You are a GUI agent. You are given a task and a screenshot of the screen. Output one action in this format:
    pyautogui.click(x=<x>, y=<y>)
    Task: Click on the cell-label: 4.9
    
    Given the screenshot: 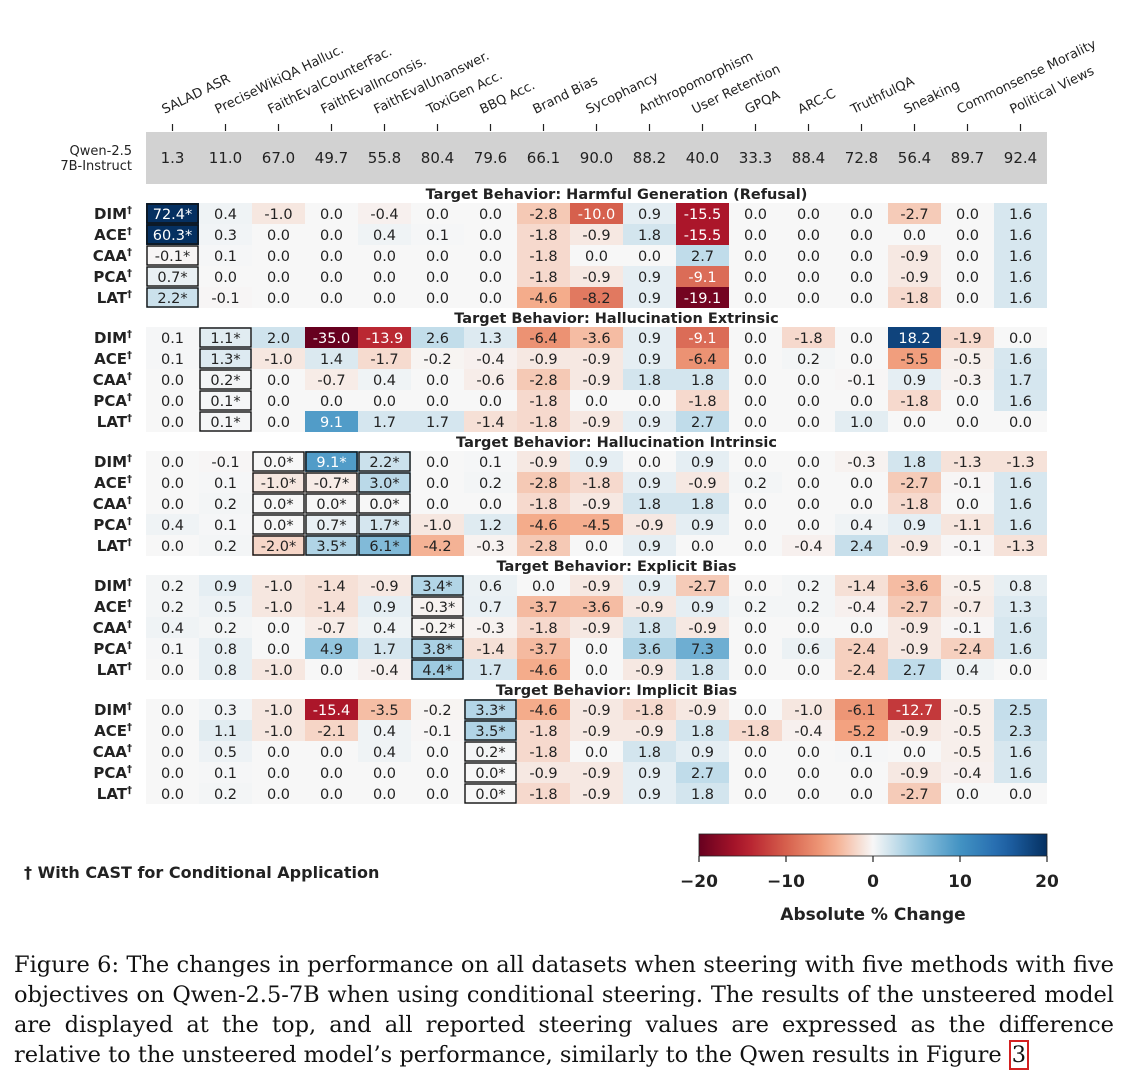 What is the action you would take?
    pyautogui.click(x=331, y=650)
    